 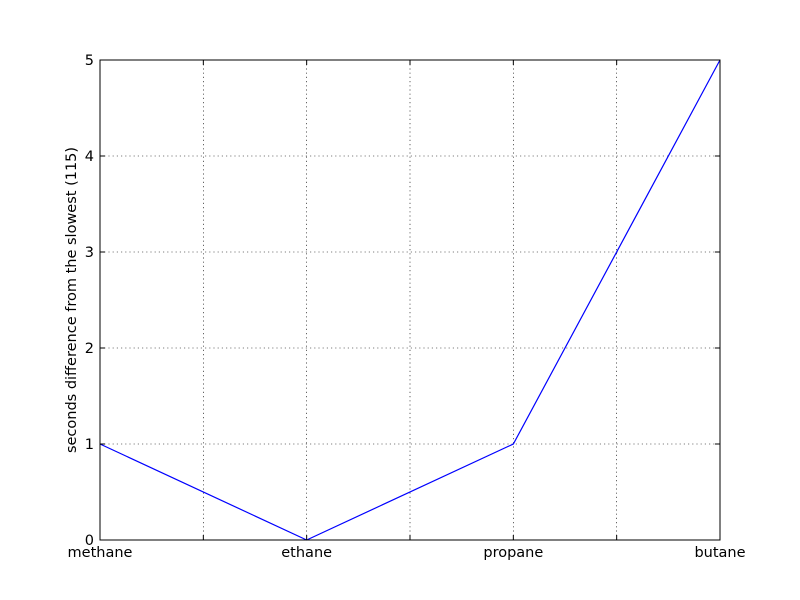 I want to click on x-tick-label: methane, so click(x=100, y=553).